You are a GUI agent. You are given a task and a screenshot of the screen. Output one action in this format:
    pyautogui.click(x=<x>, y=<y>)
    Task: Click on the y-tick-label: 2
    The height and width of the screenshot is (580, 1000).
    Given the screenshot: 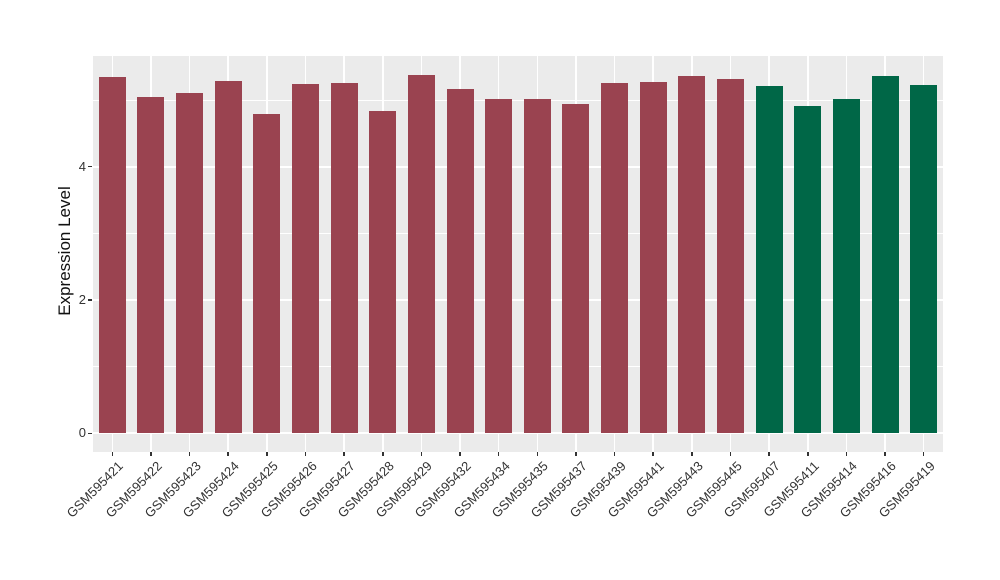 What is the action you would take?
    pyautogui.click(x=82, y=299)
    